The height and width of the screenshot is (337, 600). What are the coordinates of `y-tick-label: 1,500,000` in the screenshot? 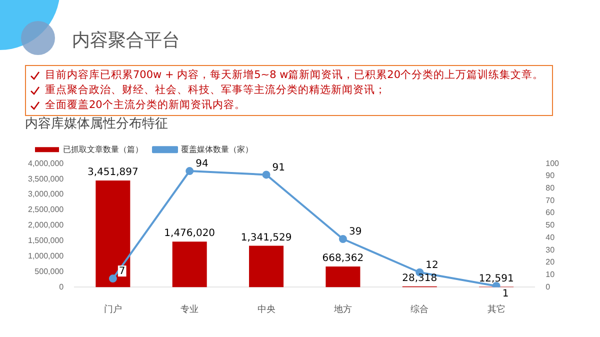 It's located at (46, 241).